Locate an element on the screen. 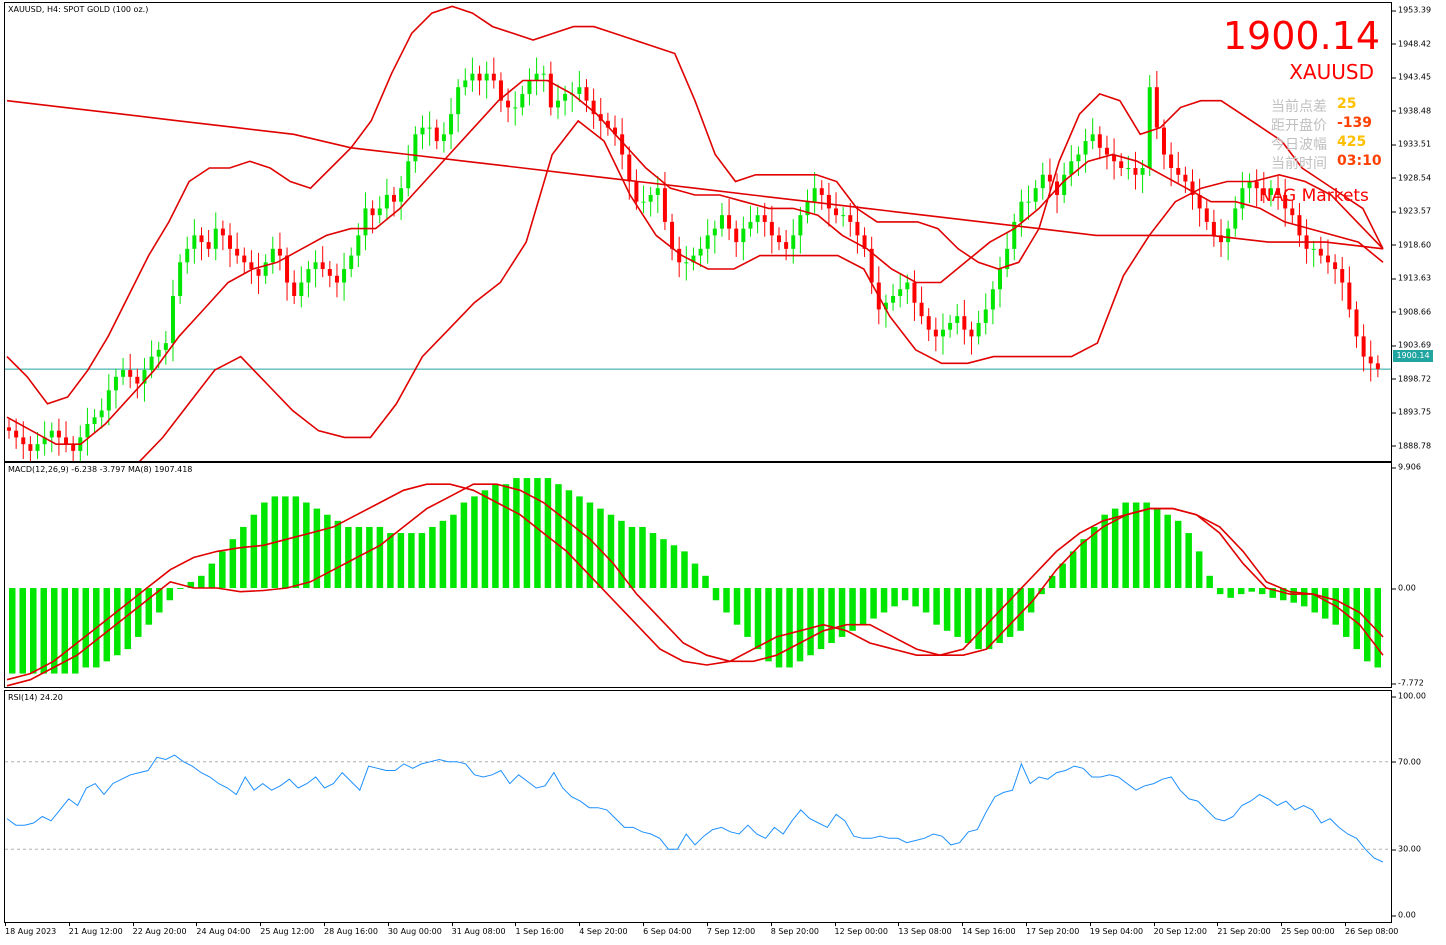 The width and height of the screenshot is (1446, 945). time-tick-label: 13 Sep 08:00 is located at coordinates (925, 929).